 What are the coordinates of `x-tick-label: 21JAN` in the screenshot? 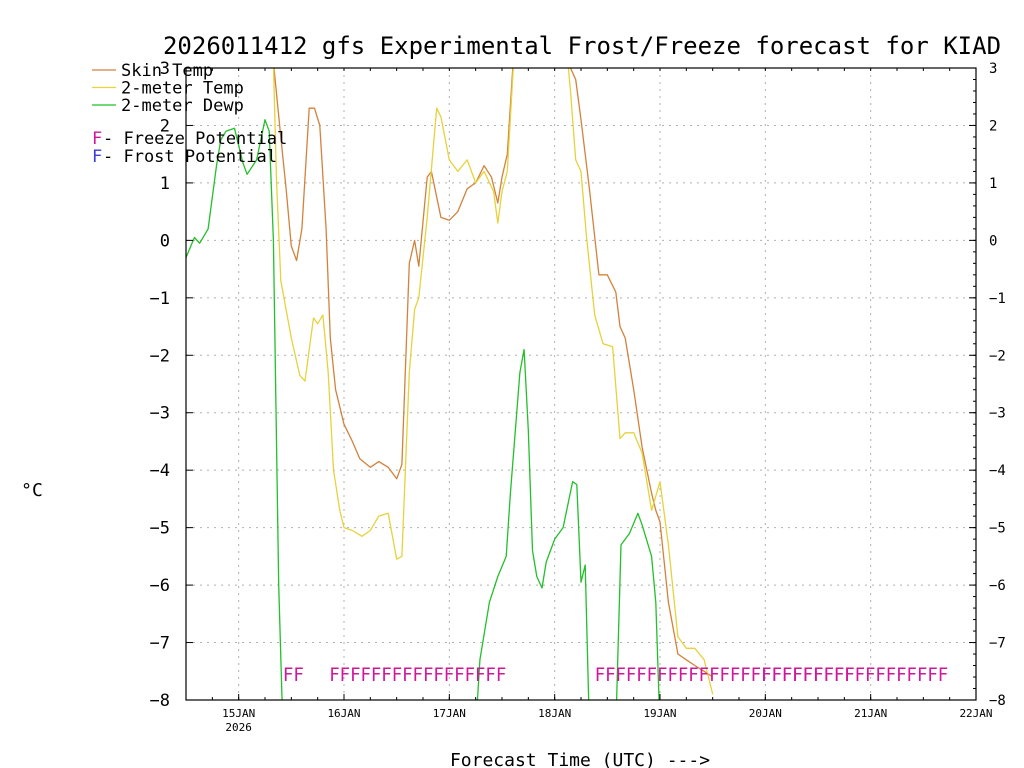 It's located at (870, 713).